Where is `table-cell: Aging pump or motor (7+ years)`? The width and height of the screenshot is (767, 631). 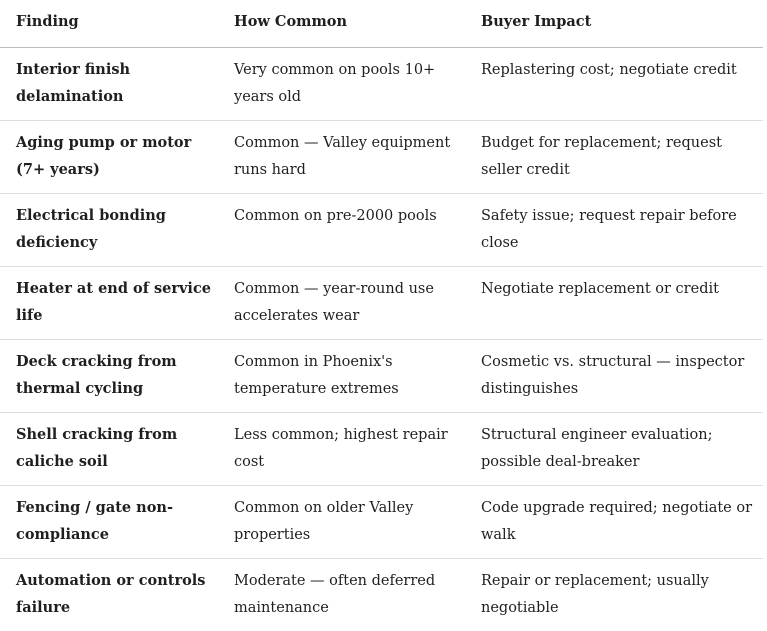
table-cell: Aging pump or motor (7+ years) is located at coordinates (117, 157).